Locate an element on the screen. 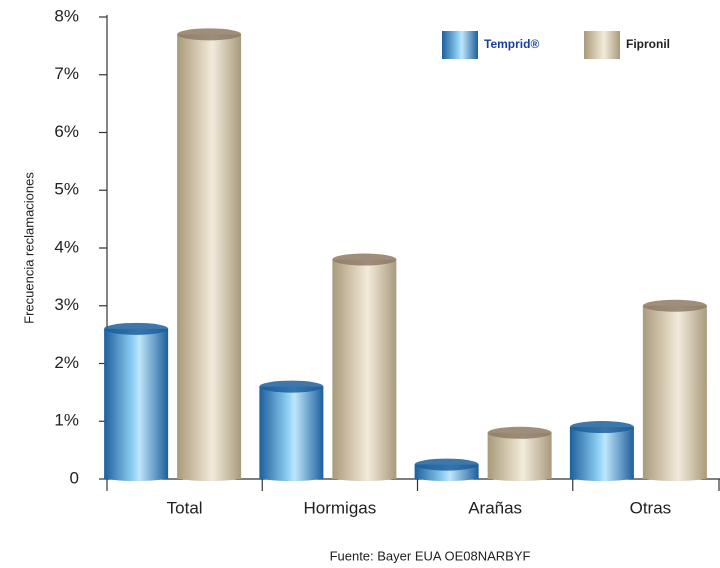  legend-label: Fipronil is located at coordinates (648, 44).